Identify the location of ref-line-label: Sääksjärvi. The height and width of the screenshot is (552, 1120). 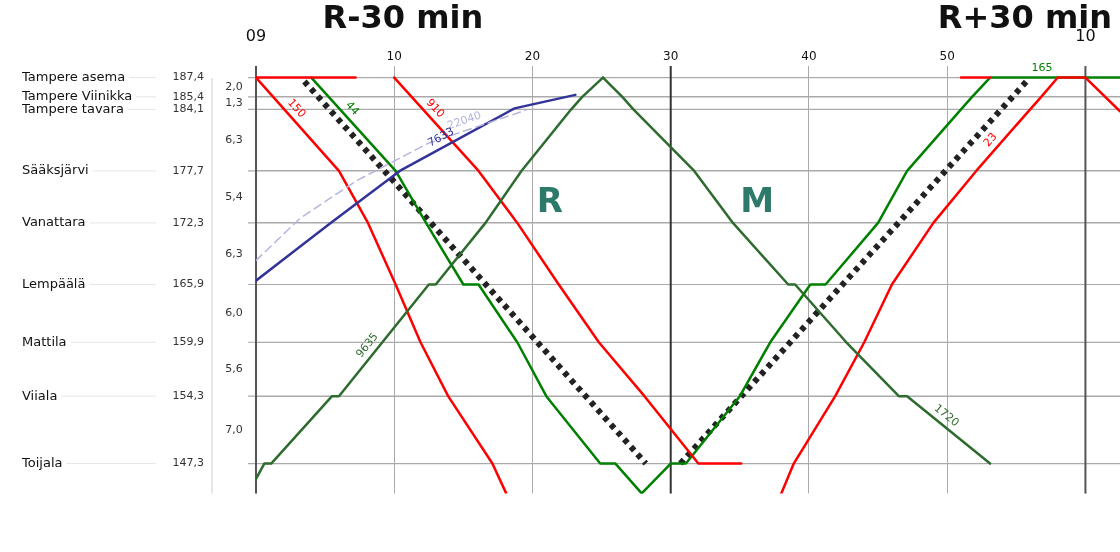
(55, 170).